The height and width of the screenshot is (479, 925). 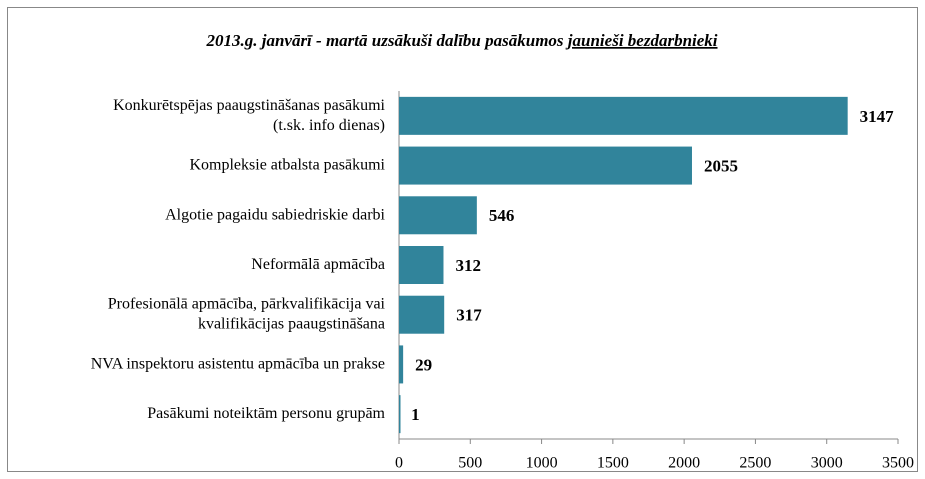 I want to click on y-tick-label: Algotie pagaidu sabiedriskie darbi, so click(x=275, y=214).